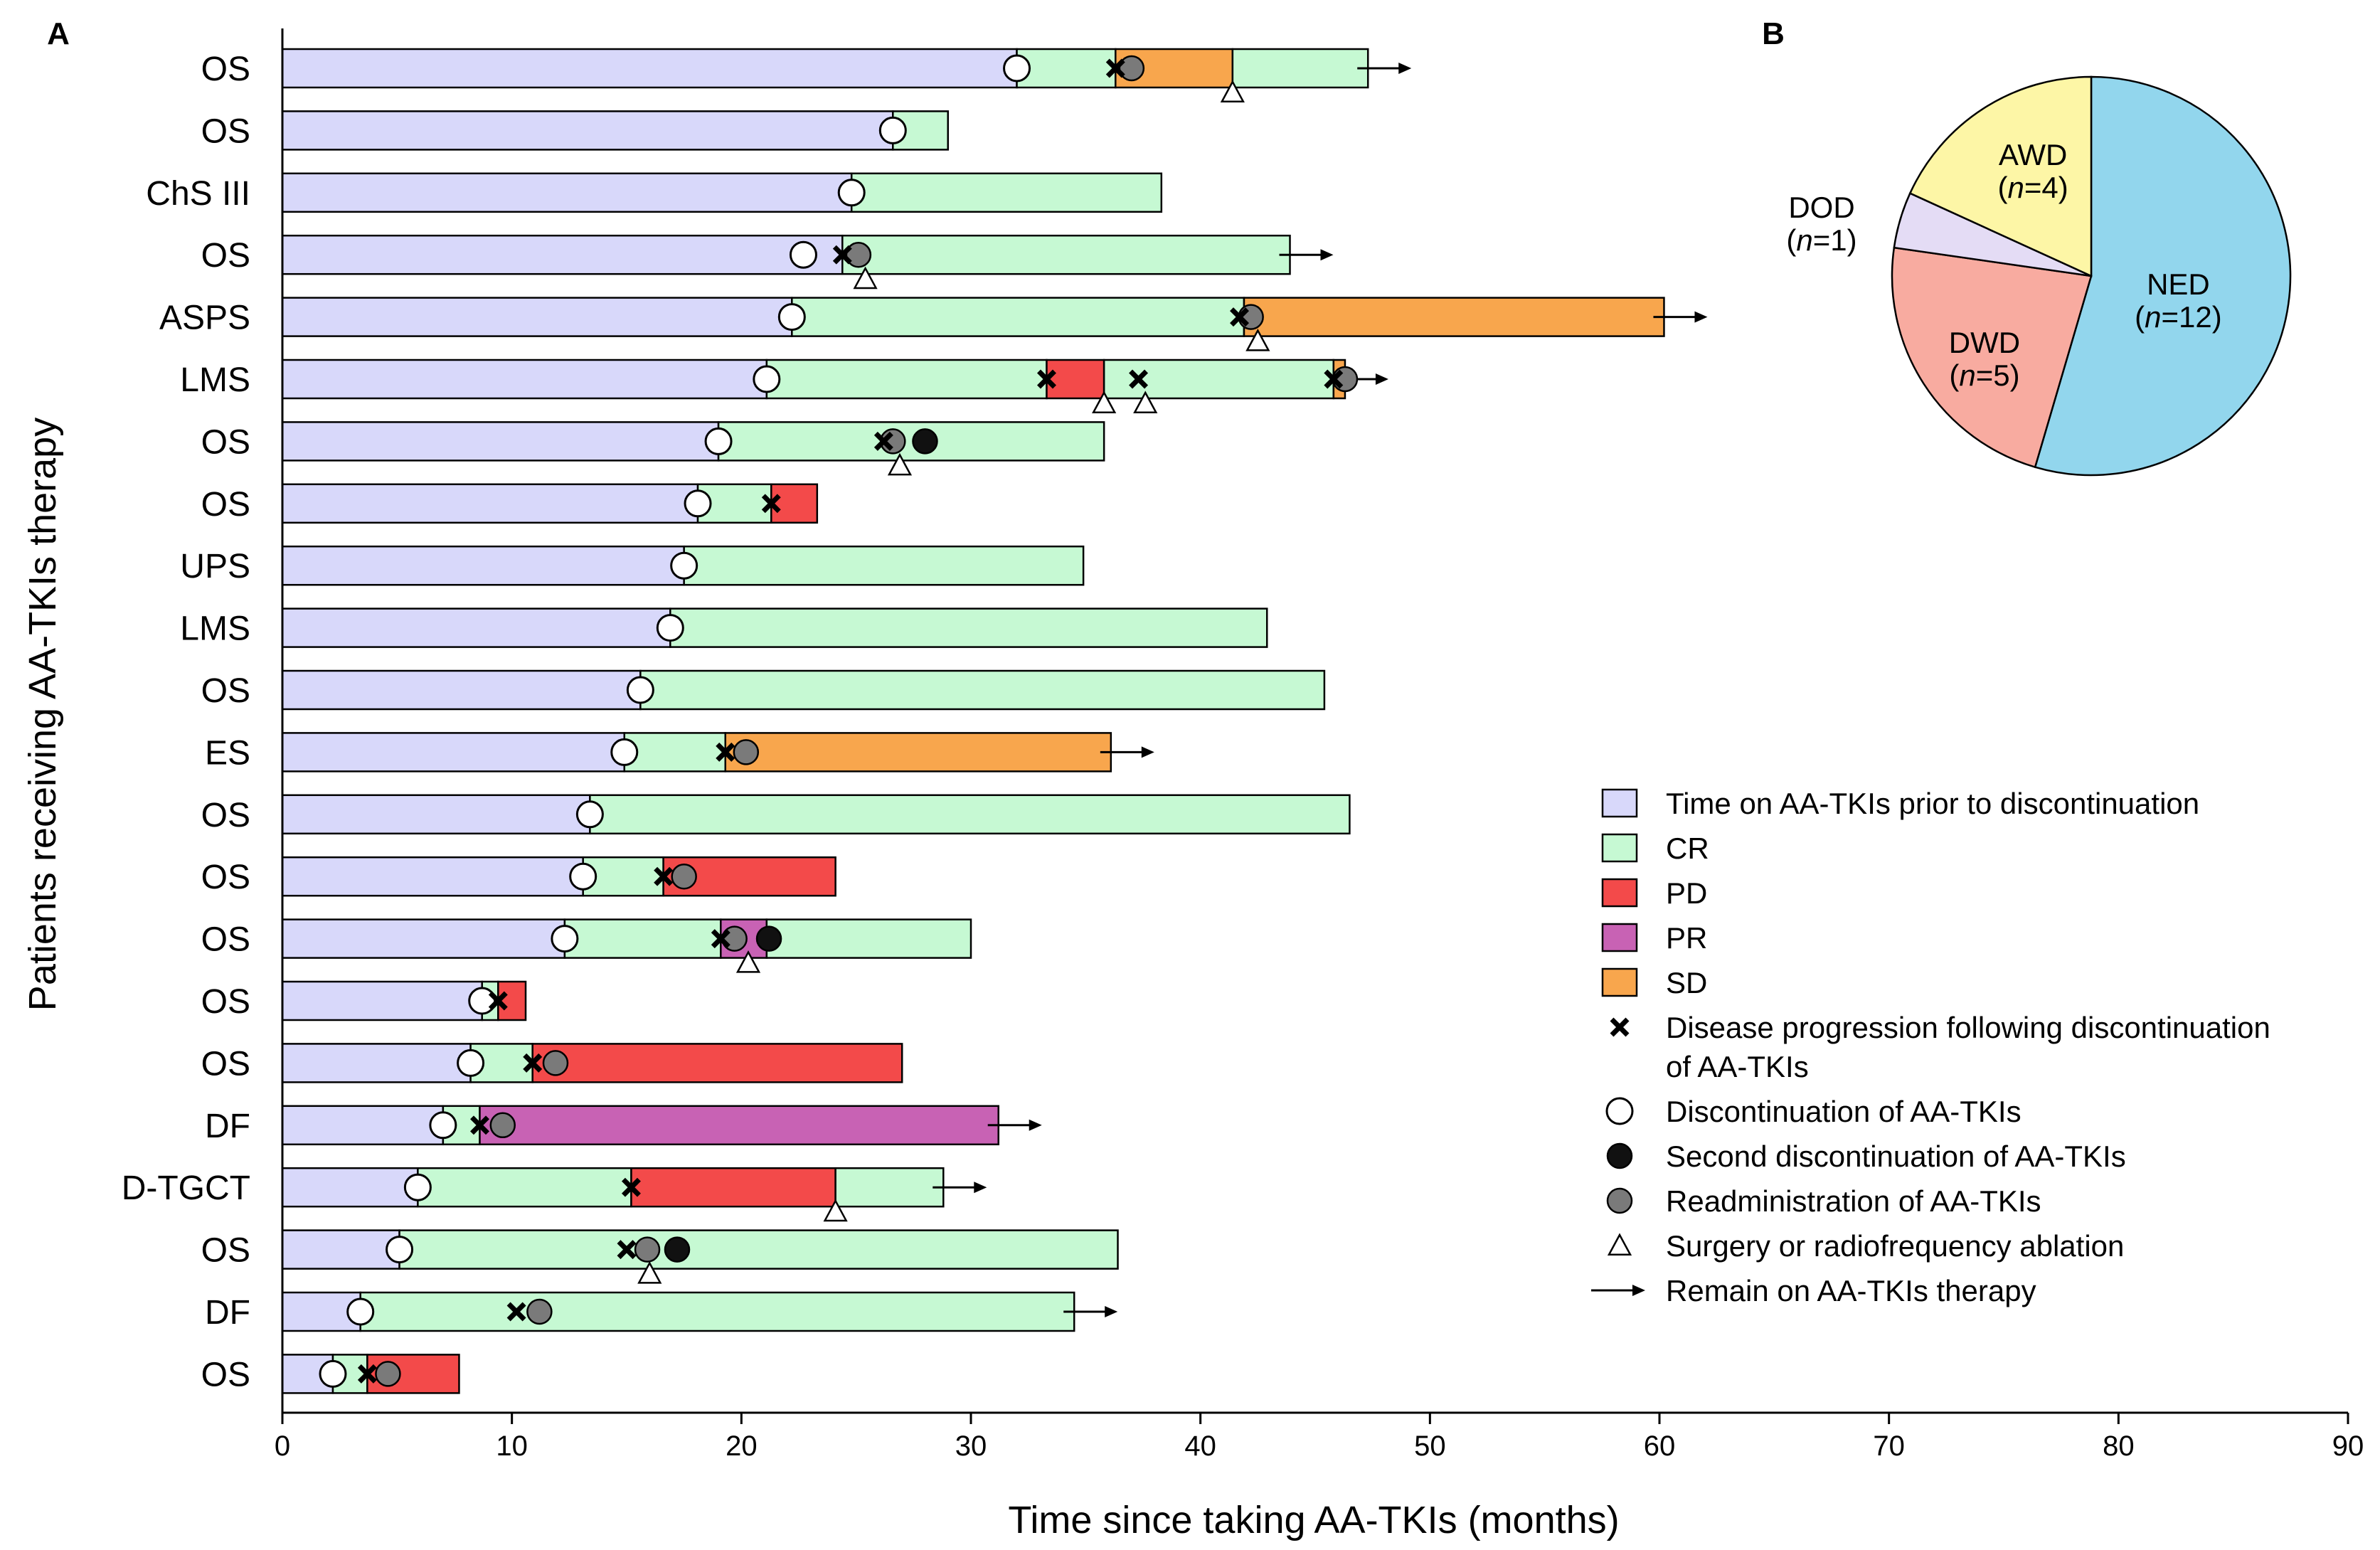  I want to click on legend-swatch-PD, so click(1619, 893).